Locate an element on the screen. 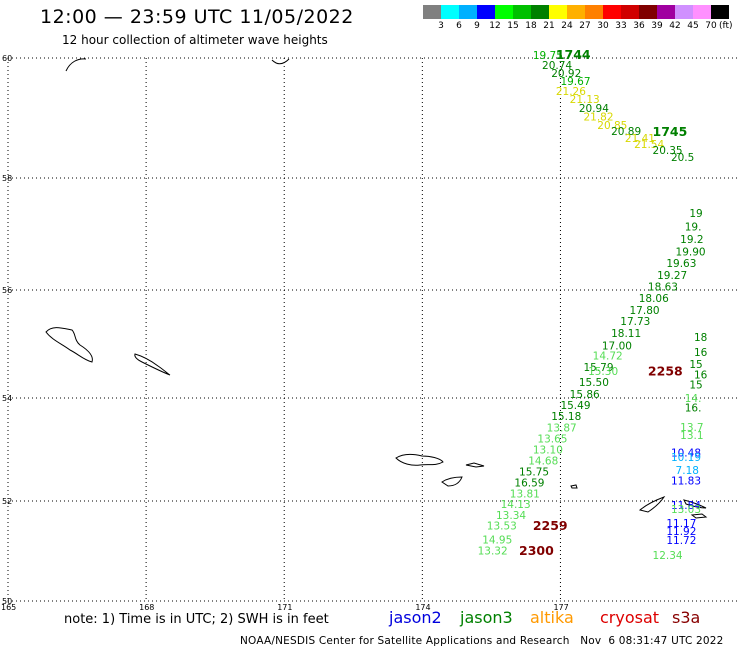 Image resolution: width=740 pixels, height=650 pixels. color-legend-labels: 3 6 9 12 15 18 21 24 27 30 33 36 39 42 45 70 is located at coordinates (571, 26).